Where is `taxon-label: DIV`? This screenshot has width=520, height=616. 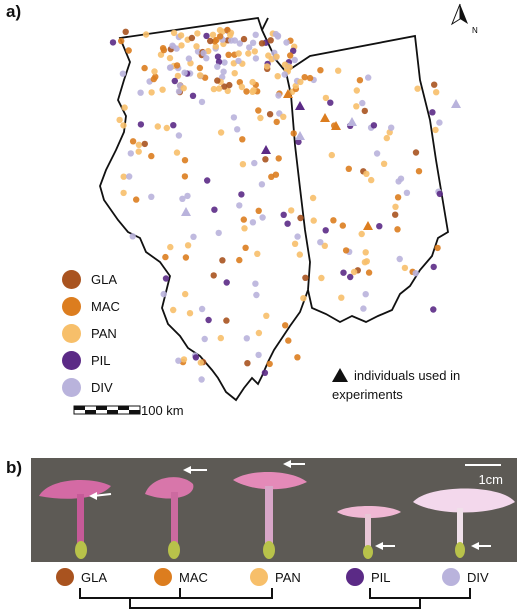 taxon-label: DIV is located at coordinates (478, 577).